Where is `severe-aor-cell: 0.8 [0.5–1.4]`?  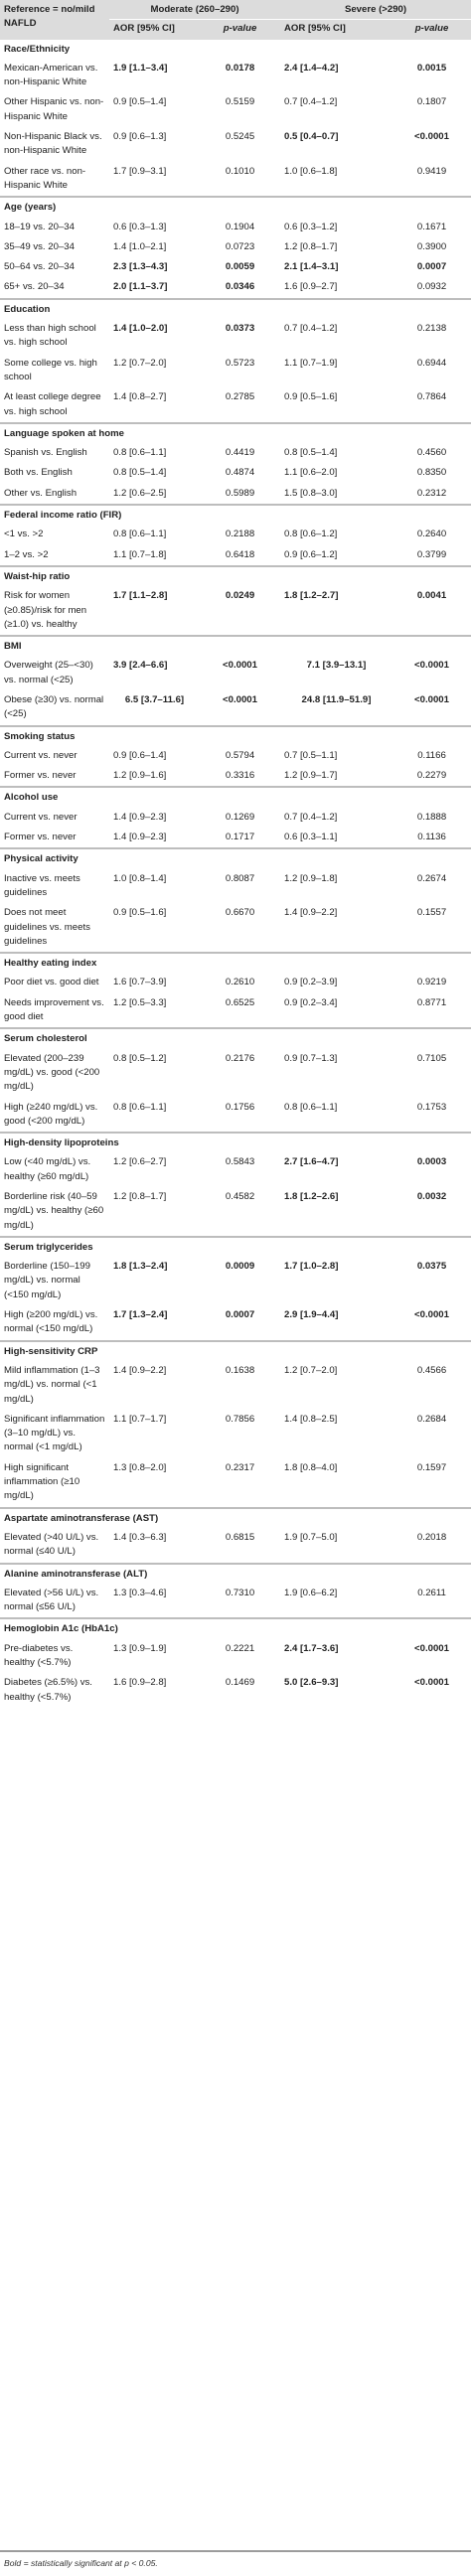
severe-aor-cell: 0.8 [0.5–1.4] is located at coordinates (311, 453).